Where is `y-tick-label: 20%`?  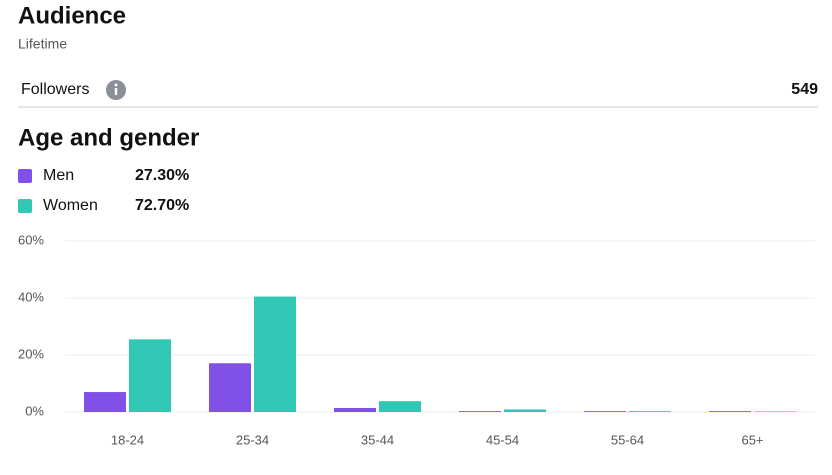
y-tick-label: 20% is located at coordinates (31, 353).